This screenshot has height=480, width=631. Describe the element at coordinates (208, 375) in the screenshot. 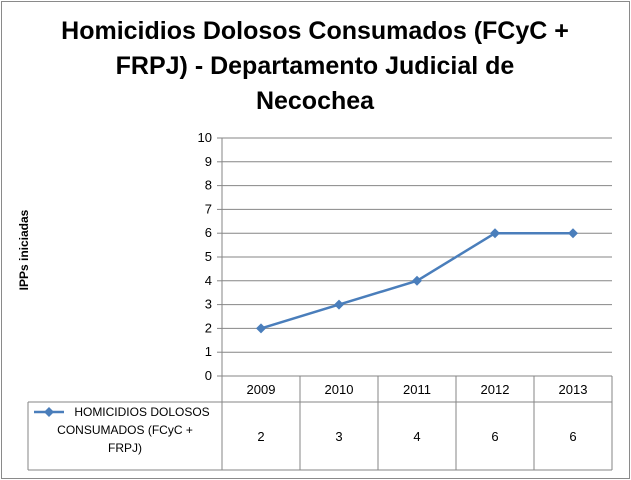

I see `y-tick-label: 0` at that location.